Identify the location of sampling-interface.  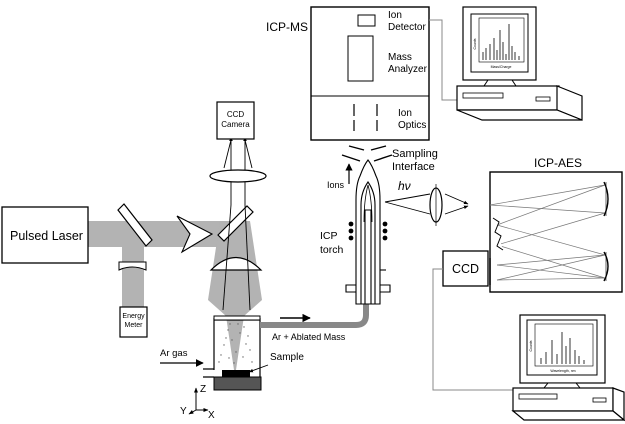
(367, 153).